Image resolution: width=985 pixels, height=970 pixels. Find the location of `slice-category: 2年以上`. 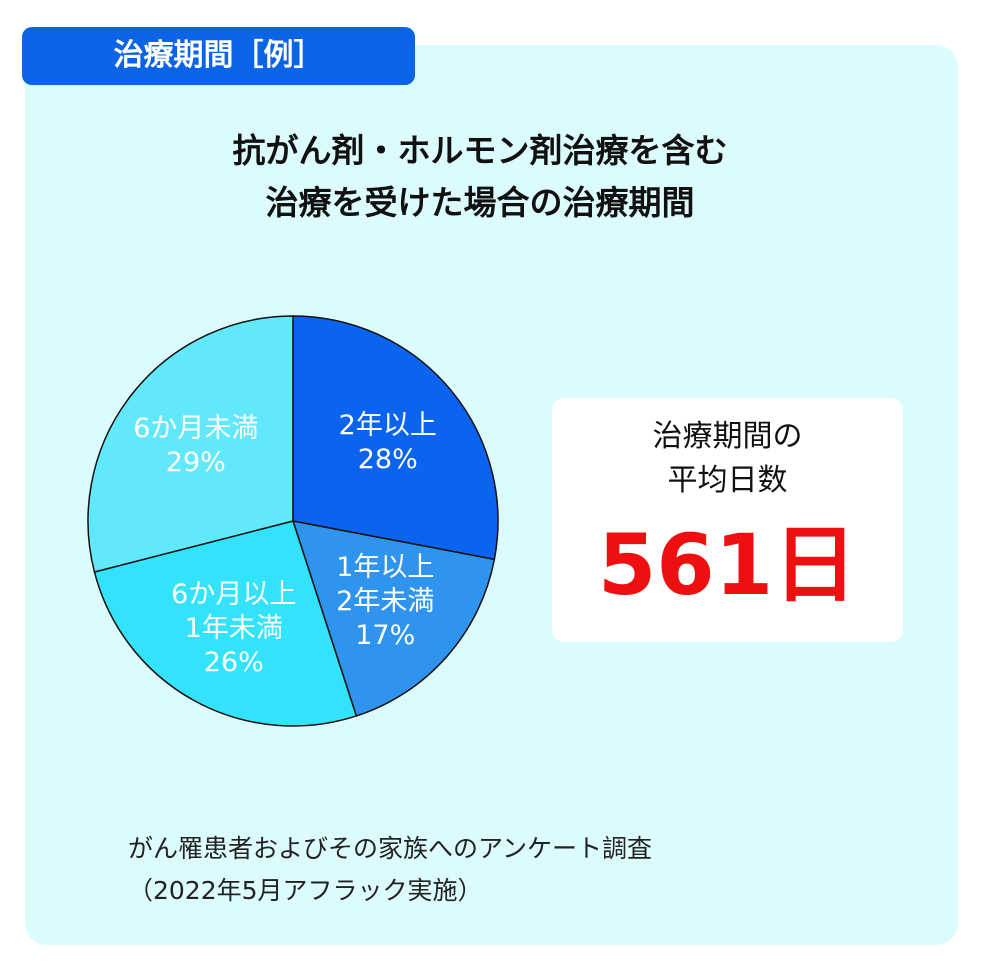

slice-category: 2年以上 is located at coordinates (387, 425).